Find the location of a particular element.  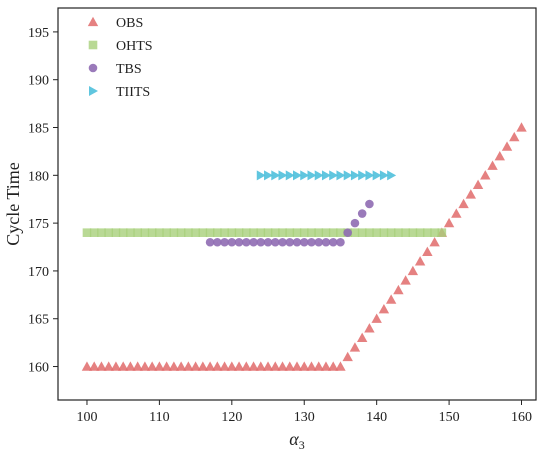

y-tick-label: 160 is located at coordinates (38, 368).